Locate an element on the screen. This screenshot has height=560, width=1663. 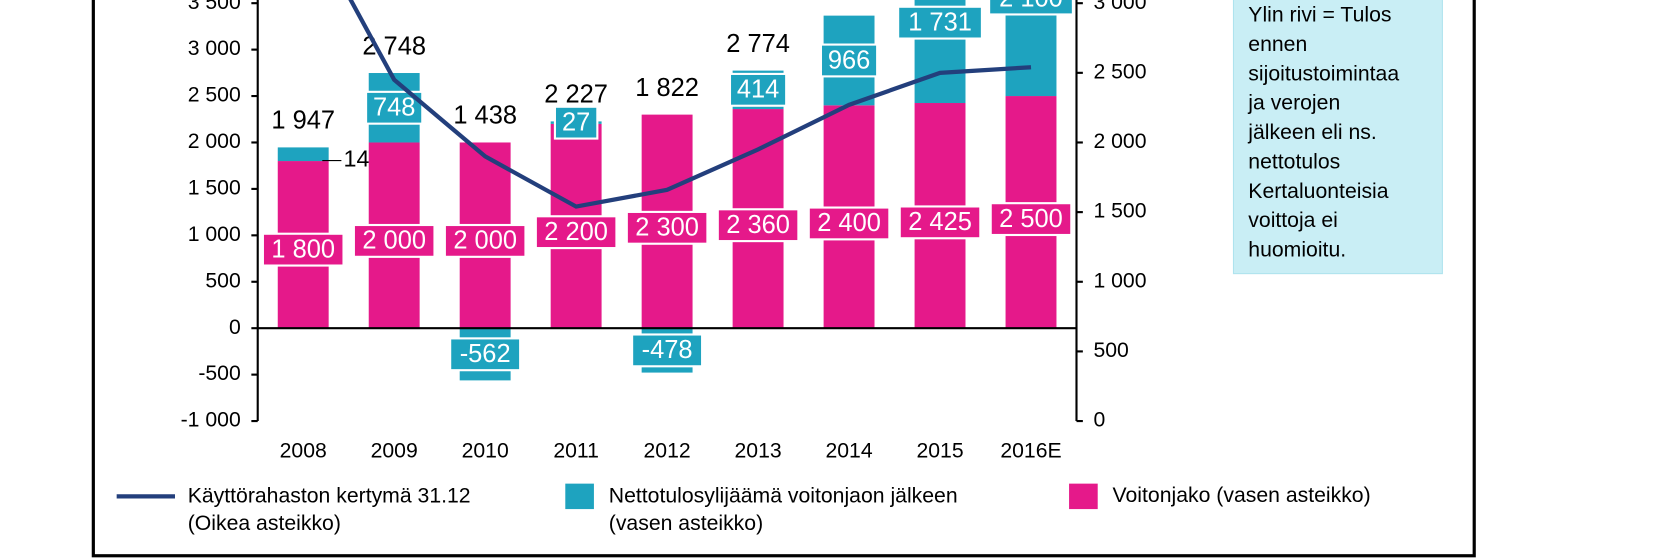
value-label: 2 100 is located at coordinates (1031, 6).